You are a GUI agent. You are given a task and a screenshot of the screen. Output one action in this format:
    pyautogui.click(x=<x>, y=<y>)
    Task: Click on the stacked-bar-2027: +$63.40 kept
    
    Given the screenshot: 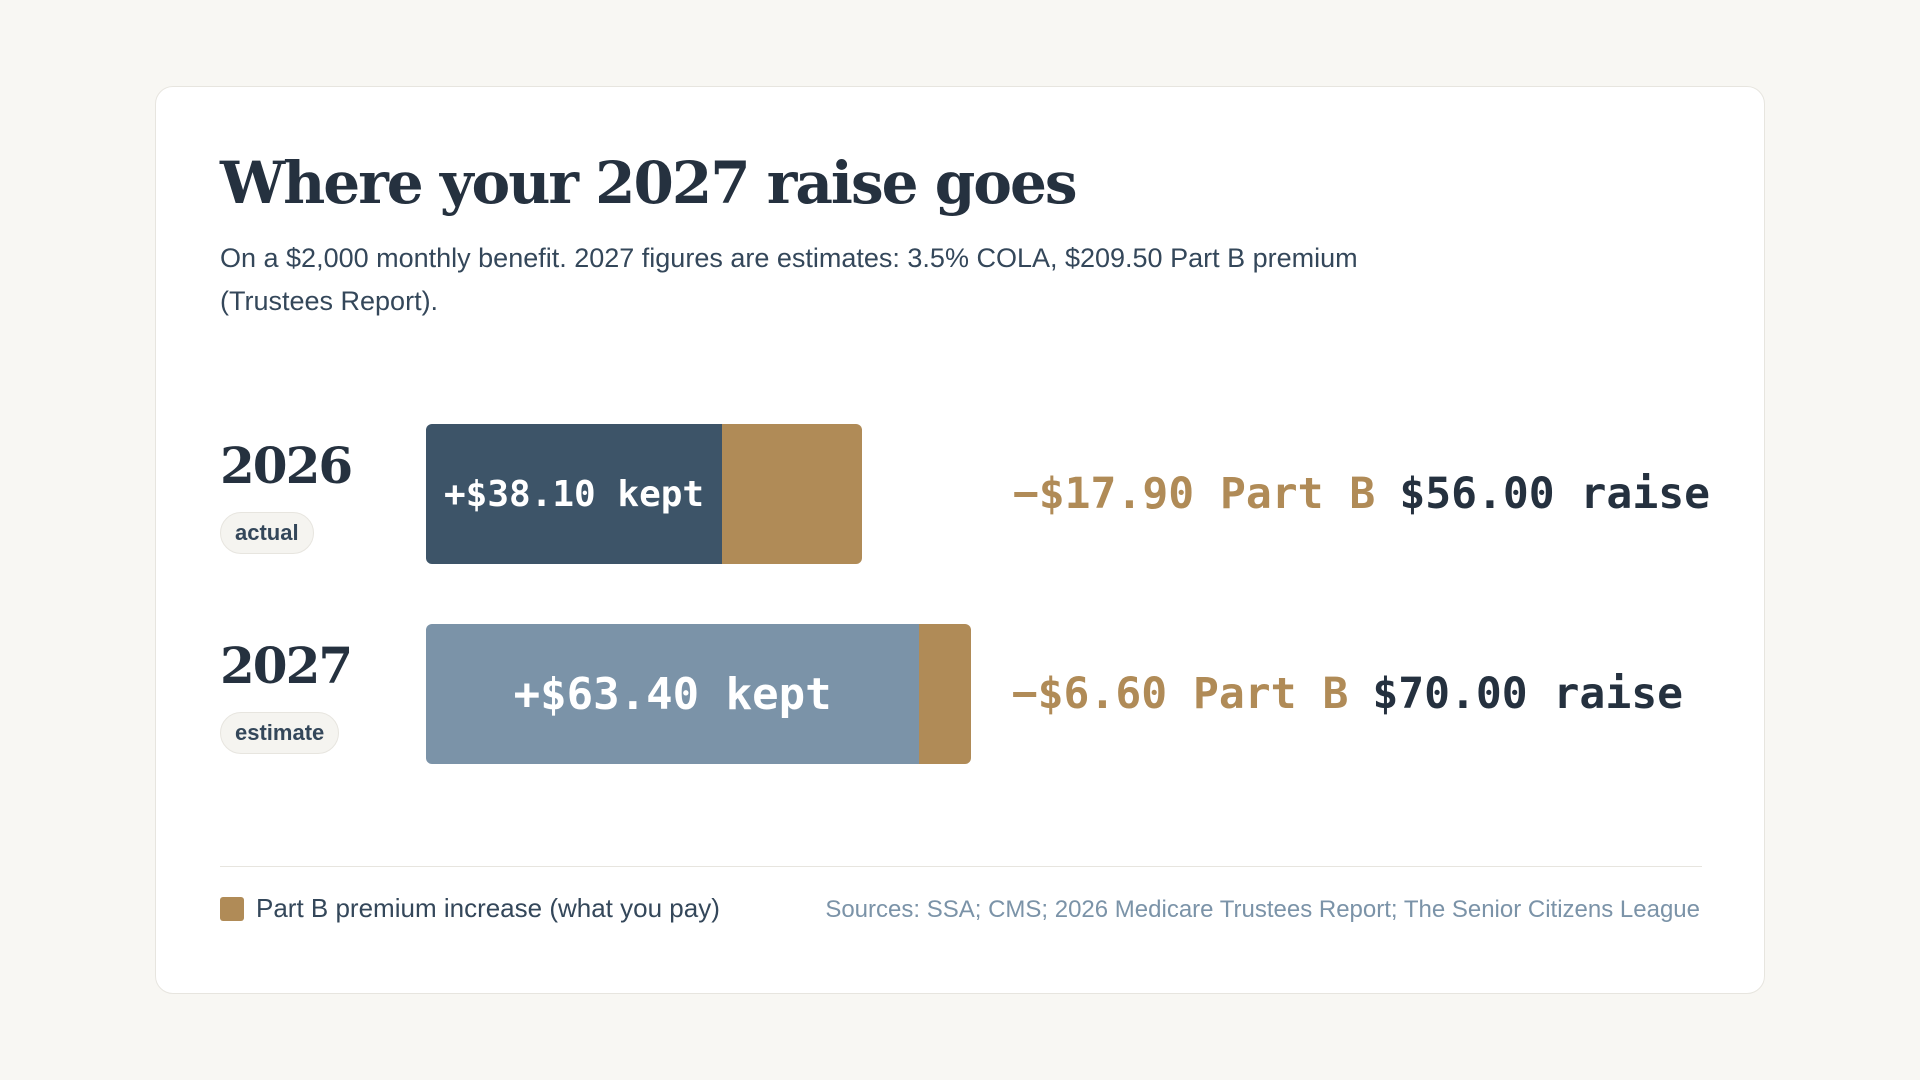 What is the action you would take?
    pyautogui.click(x=698, y=694)
    